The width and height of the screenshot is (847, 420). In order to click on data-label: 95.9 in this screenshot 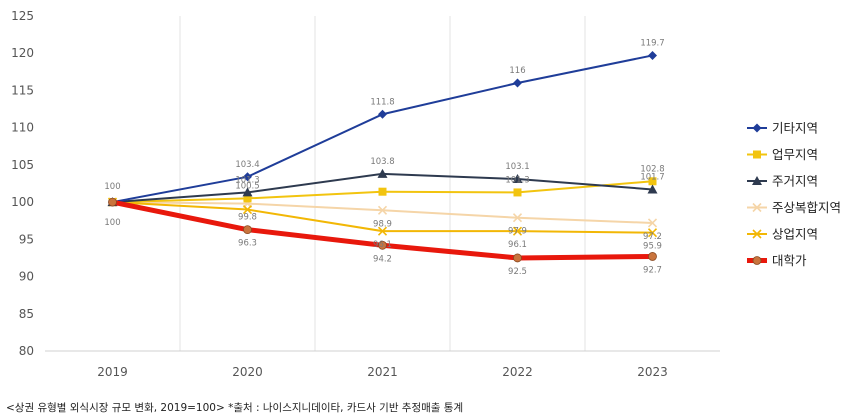, I will do `click(652, 247)`.